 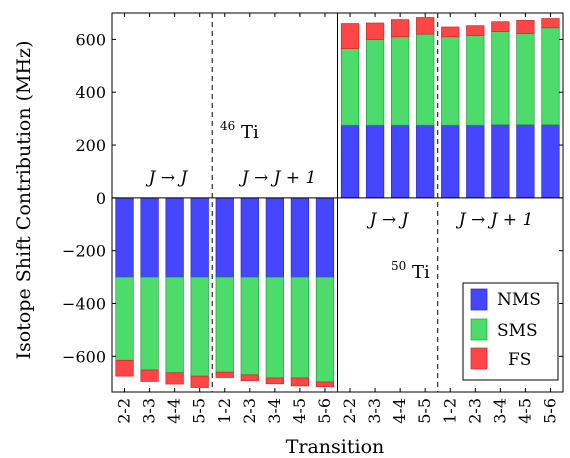 I want to click on y-tick-label-4: −200, so click(x=84, y=251).